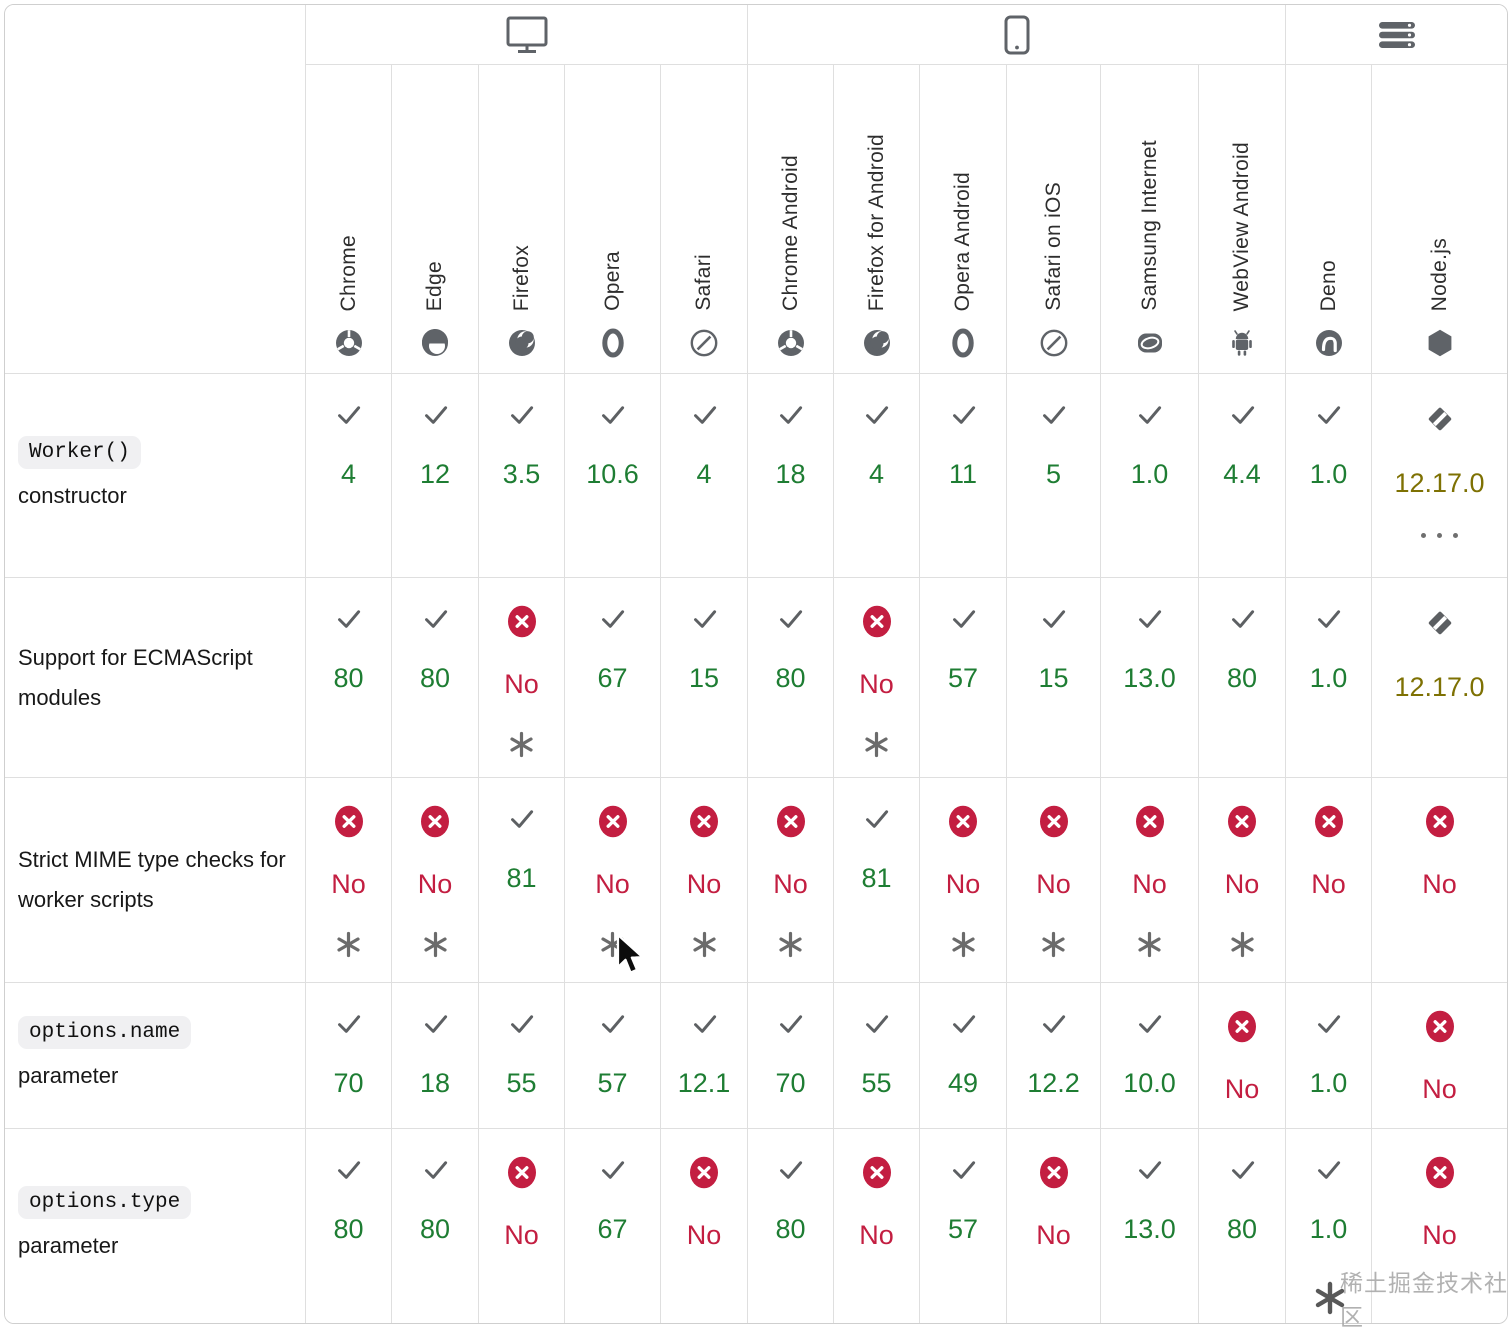 The image size is (1512, 1332). I want to click on version-value: 12, so click(435, 474).